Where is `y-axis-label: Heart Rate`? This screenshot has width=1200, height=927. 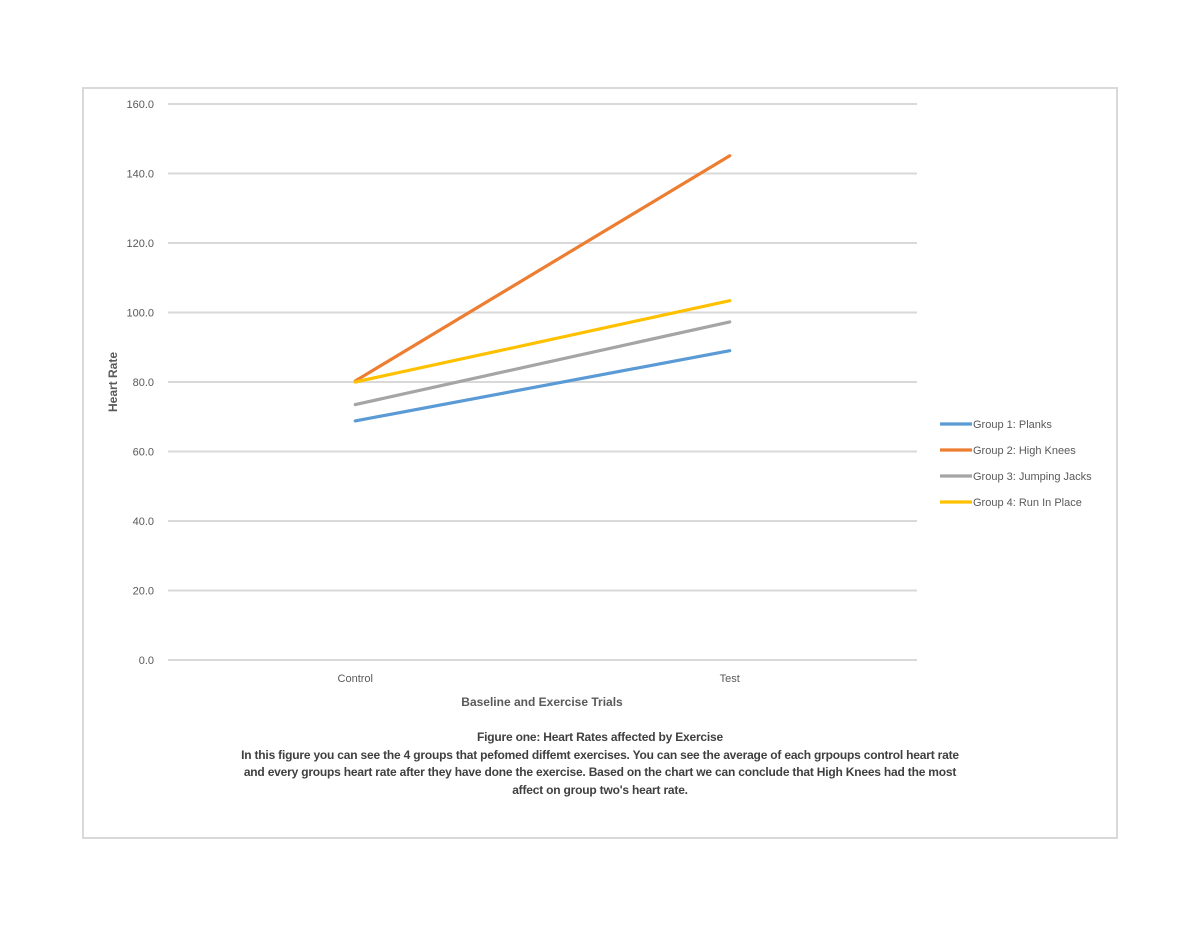 y-axis-label: Heart Rate is located at coordinates (113, 382).